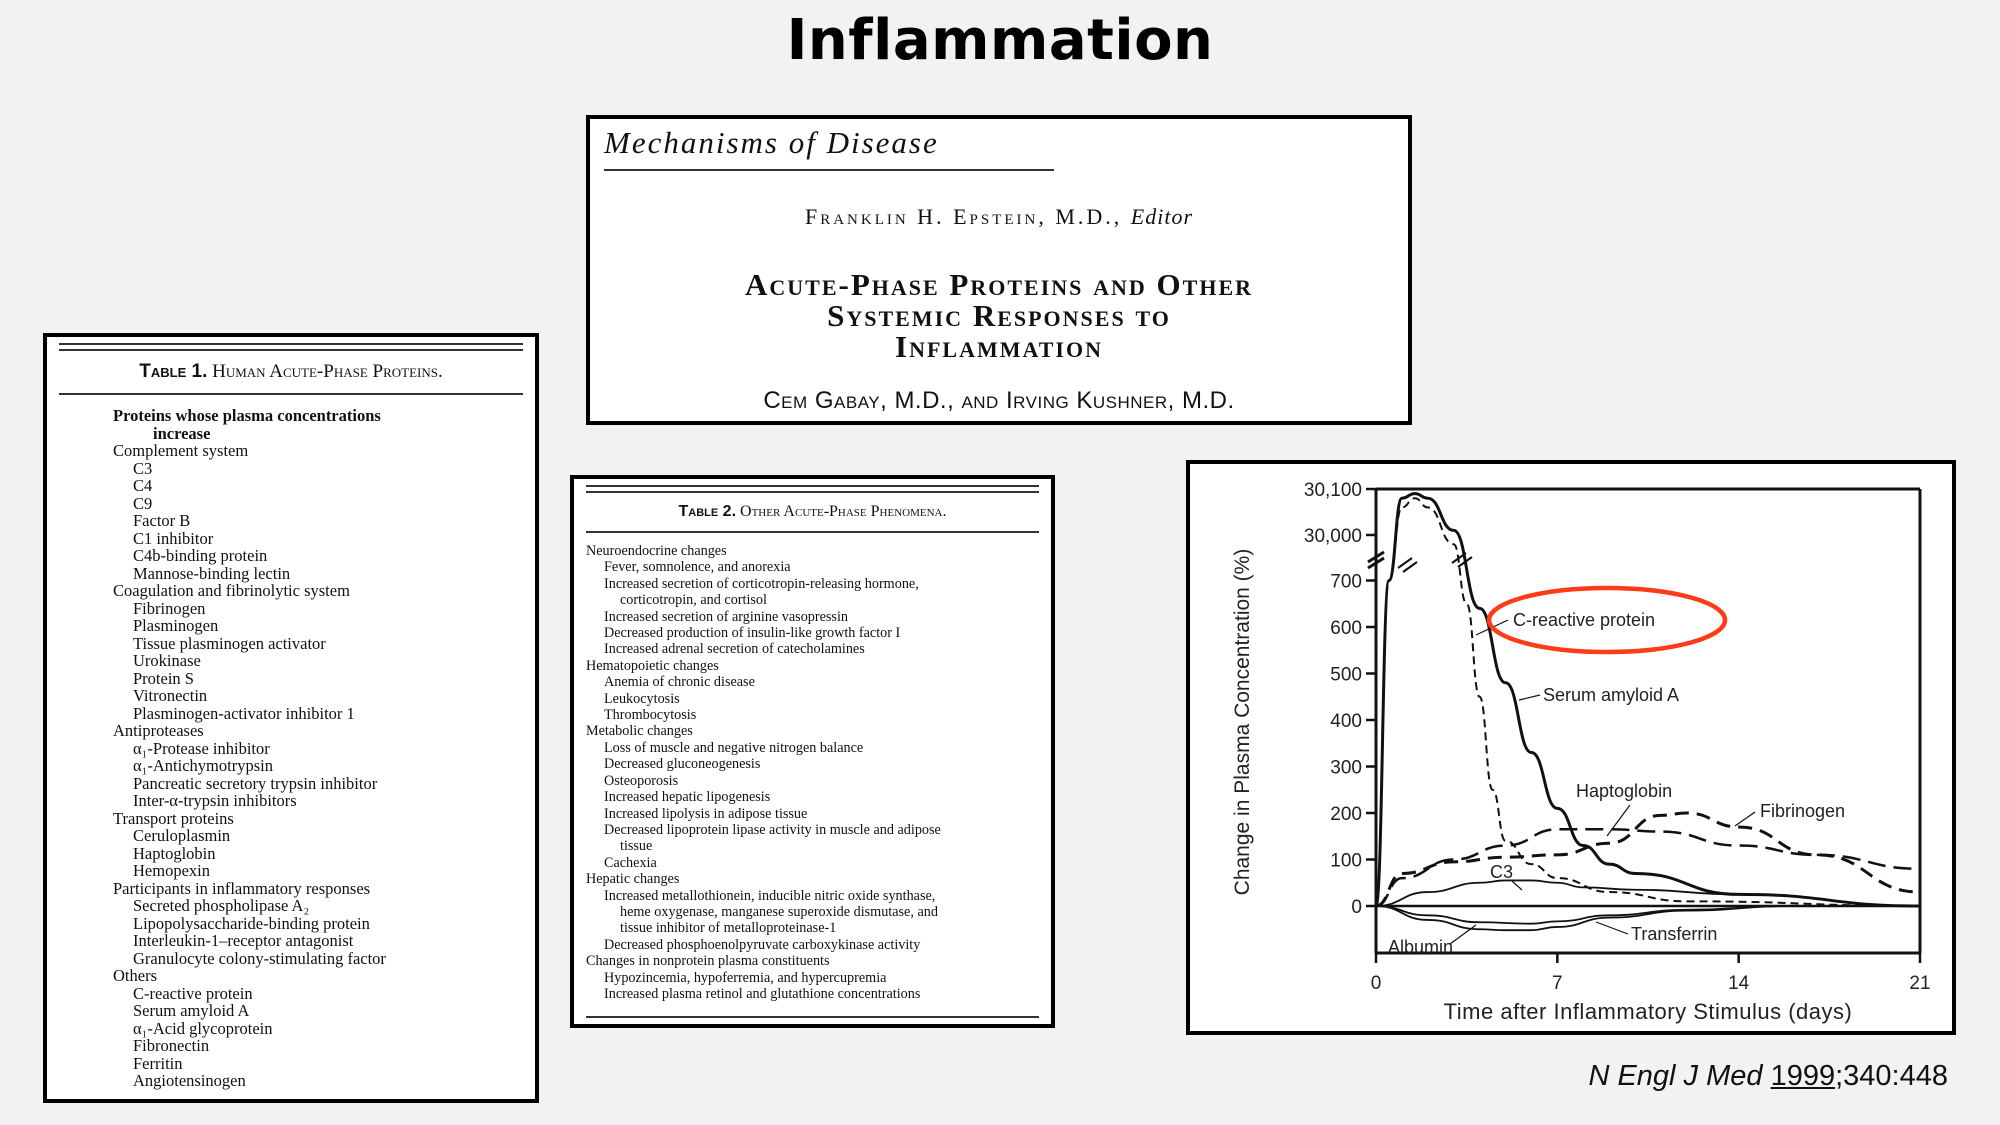  Describe the element at coordinates (169, 608) in the screenshot. I see `table-row: Fibrinogen` at that location.